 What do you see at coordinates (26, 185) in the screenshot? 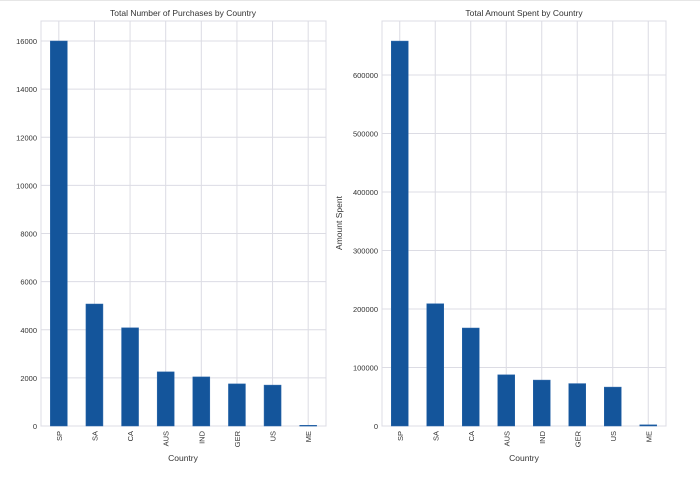
I see `y-tick-label: 10000` at bounding box center [26, 185].